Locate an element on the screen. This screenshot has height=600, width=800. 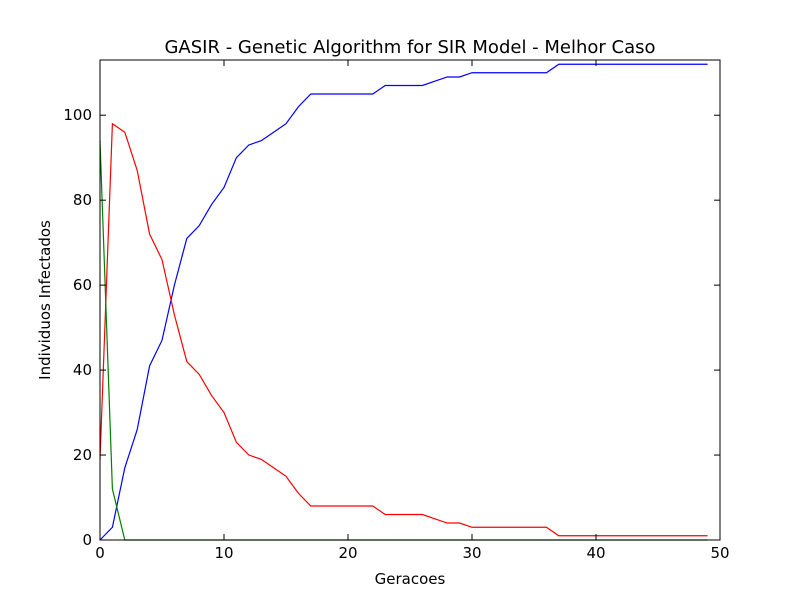
x-tick-label: 10 is located at coordinates (223, 553).